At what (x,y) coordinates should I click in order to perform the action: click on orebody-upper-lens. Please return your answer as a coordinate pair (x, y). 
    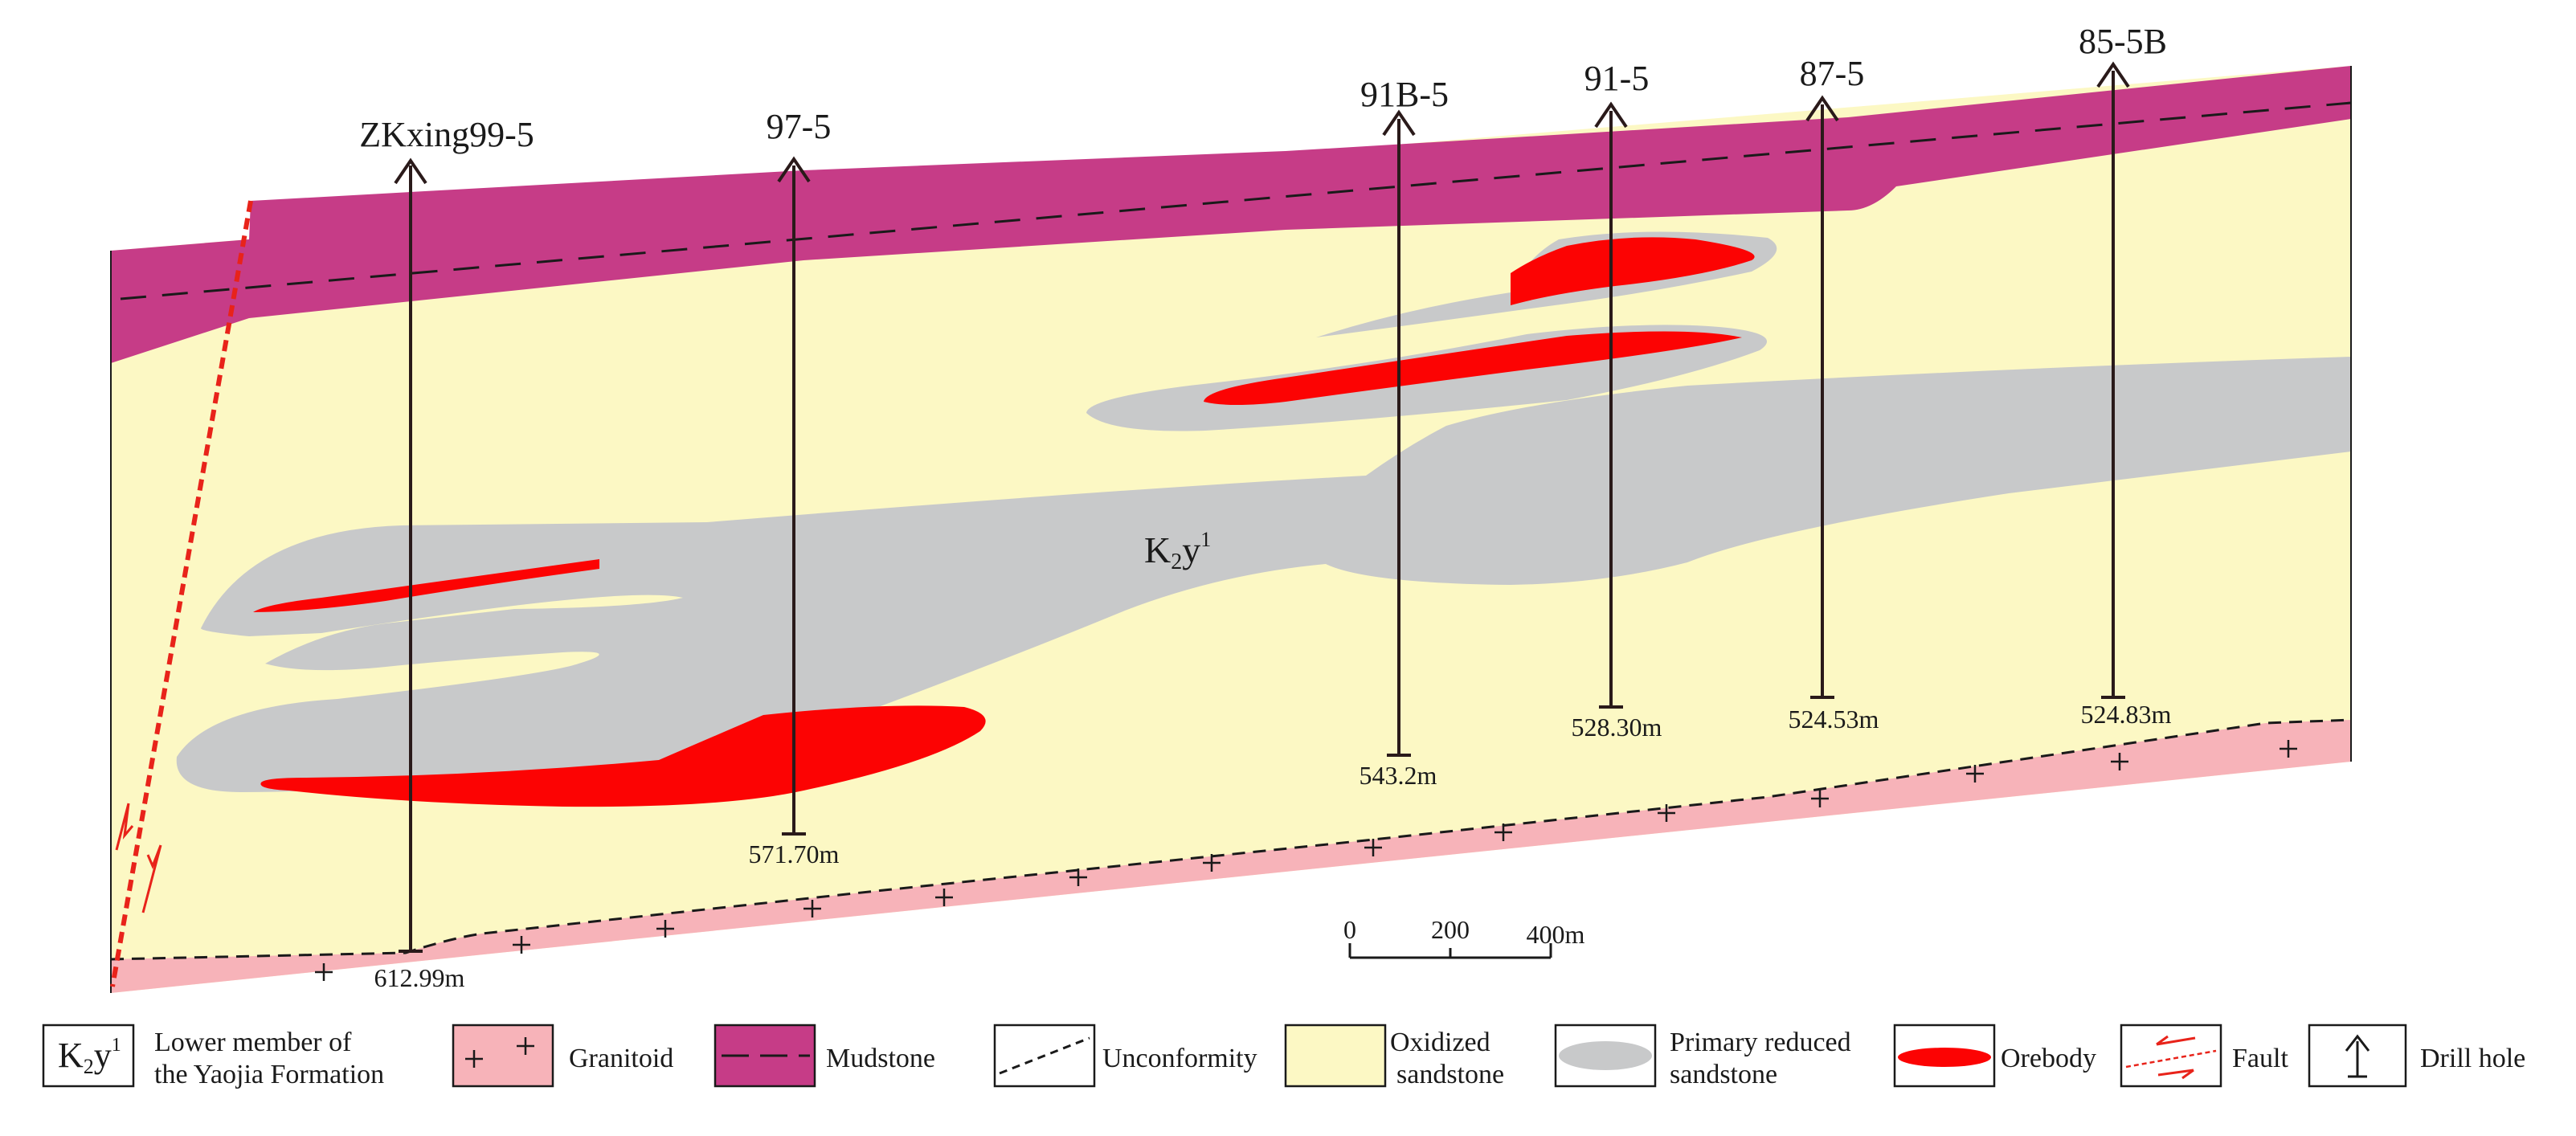
    Looking at the image, I should click on (1633, 271).